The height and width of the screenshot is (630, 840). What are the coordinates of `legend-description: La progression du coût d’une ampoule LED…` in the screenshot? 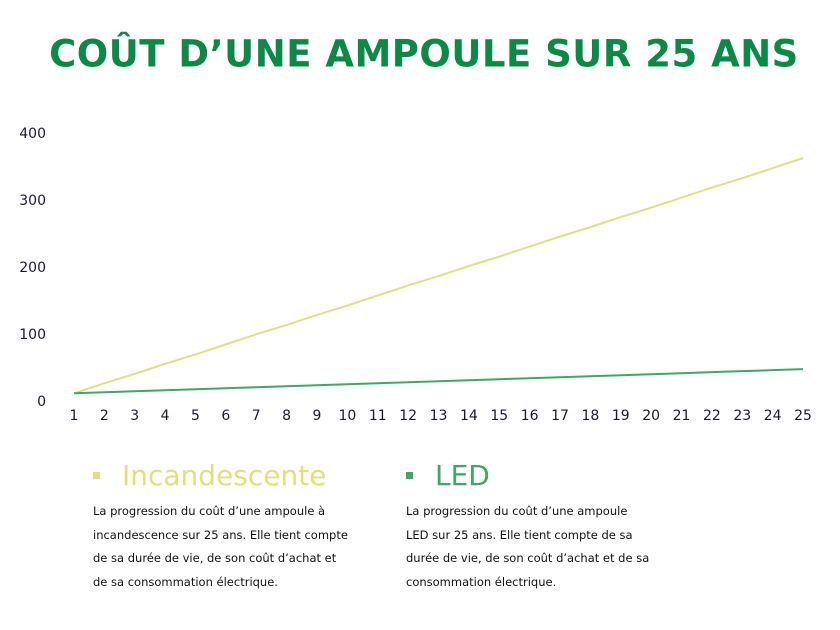 It's located at (528, 546).